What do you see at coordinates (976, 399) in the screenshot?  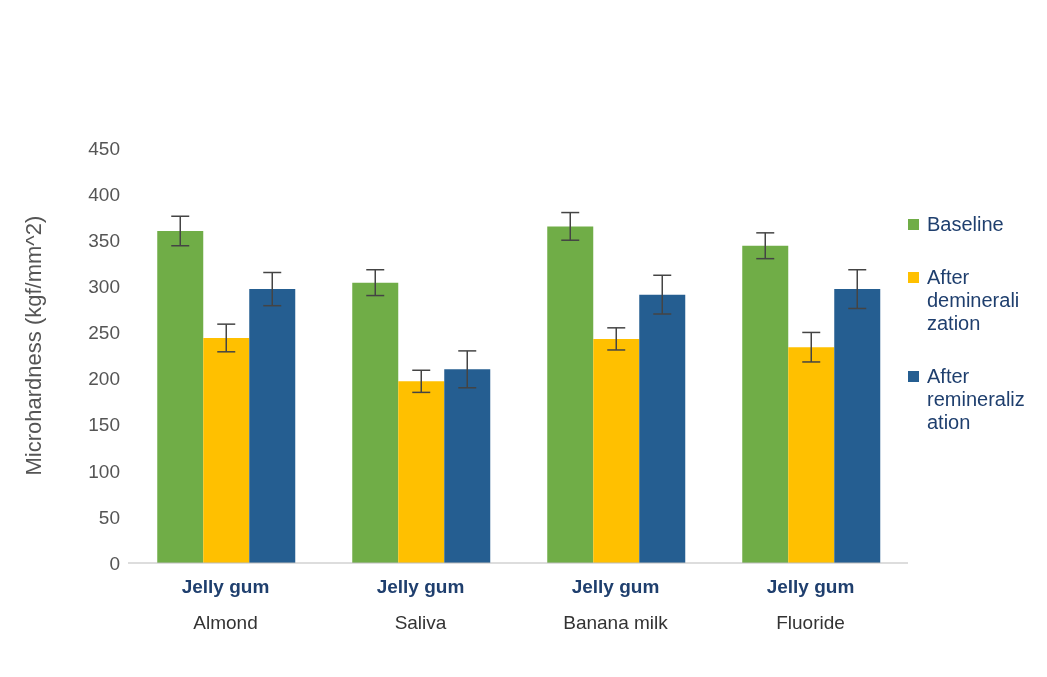 I see `legend-label: After remineralization` at bounding box center [976, 399].